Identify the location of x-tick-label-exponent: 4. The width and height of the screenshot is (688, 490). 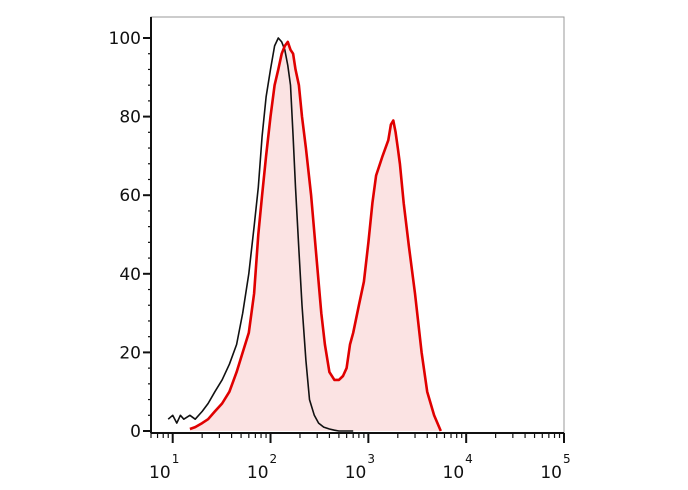
(469, 459).